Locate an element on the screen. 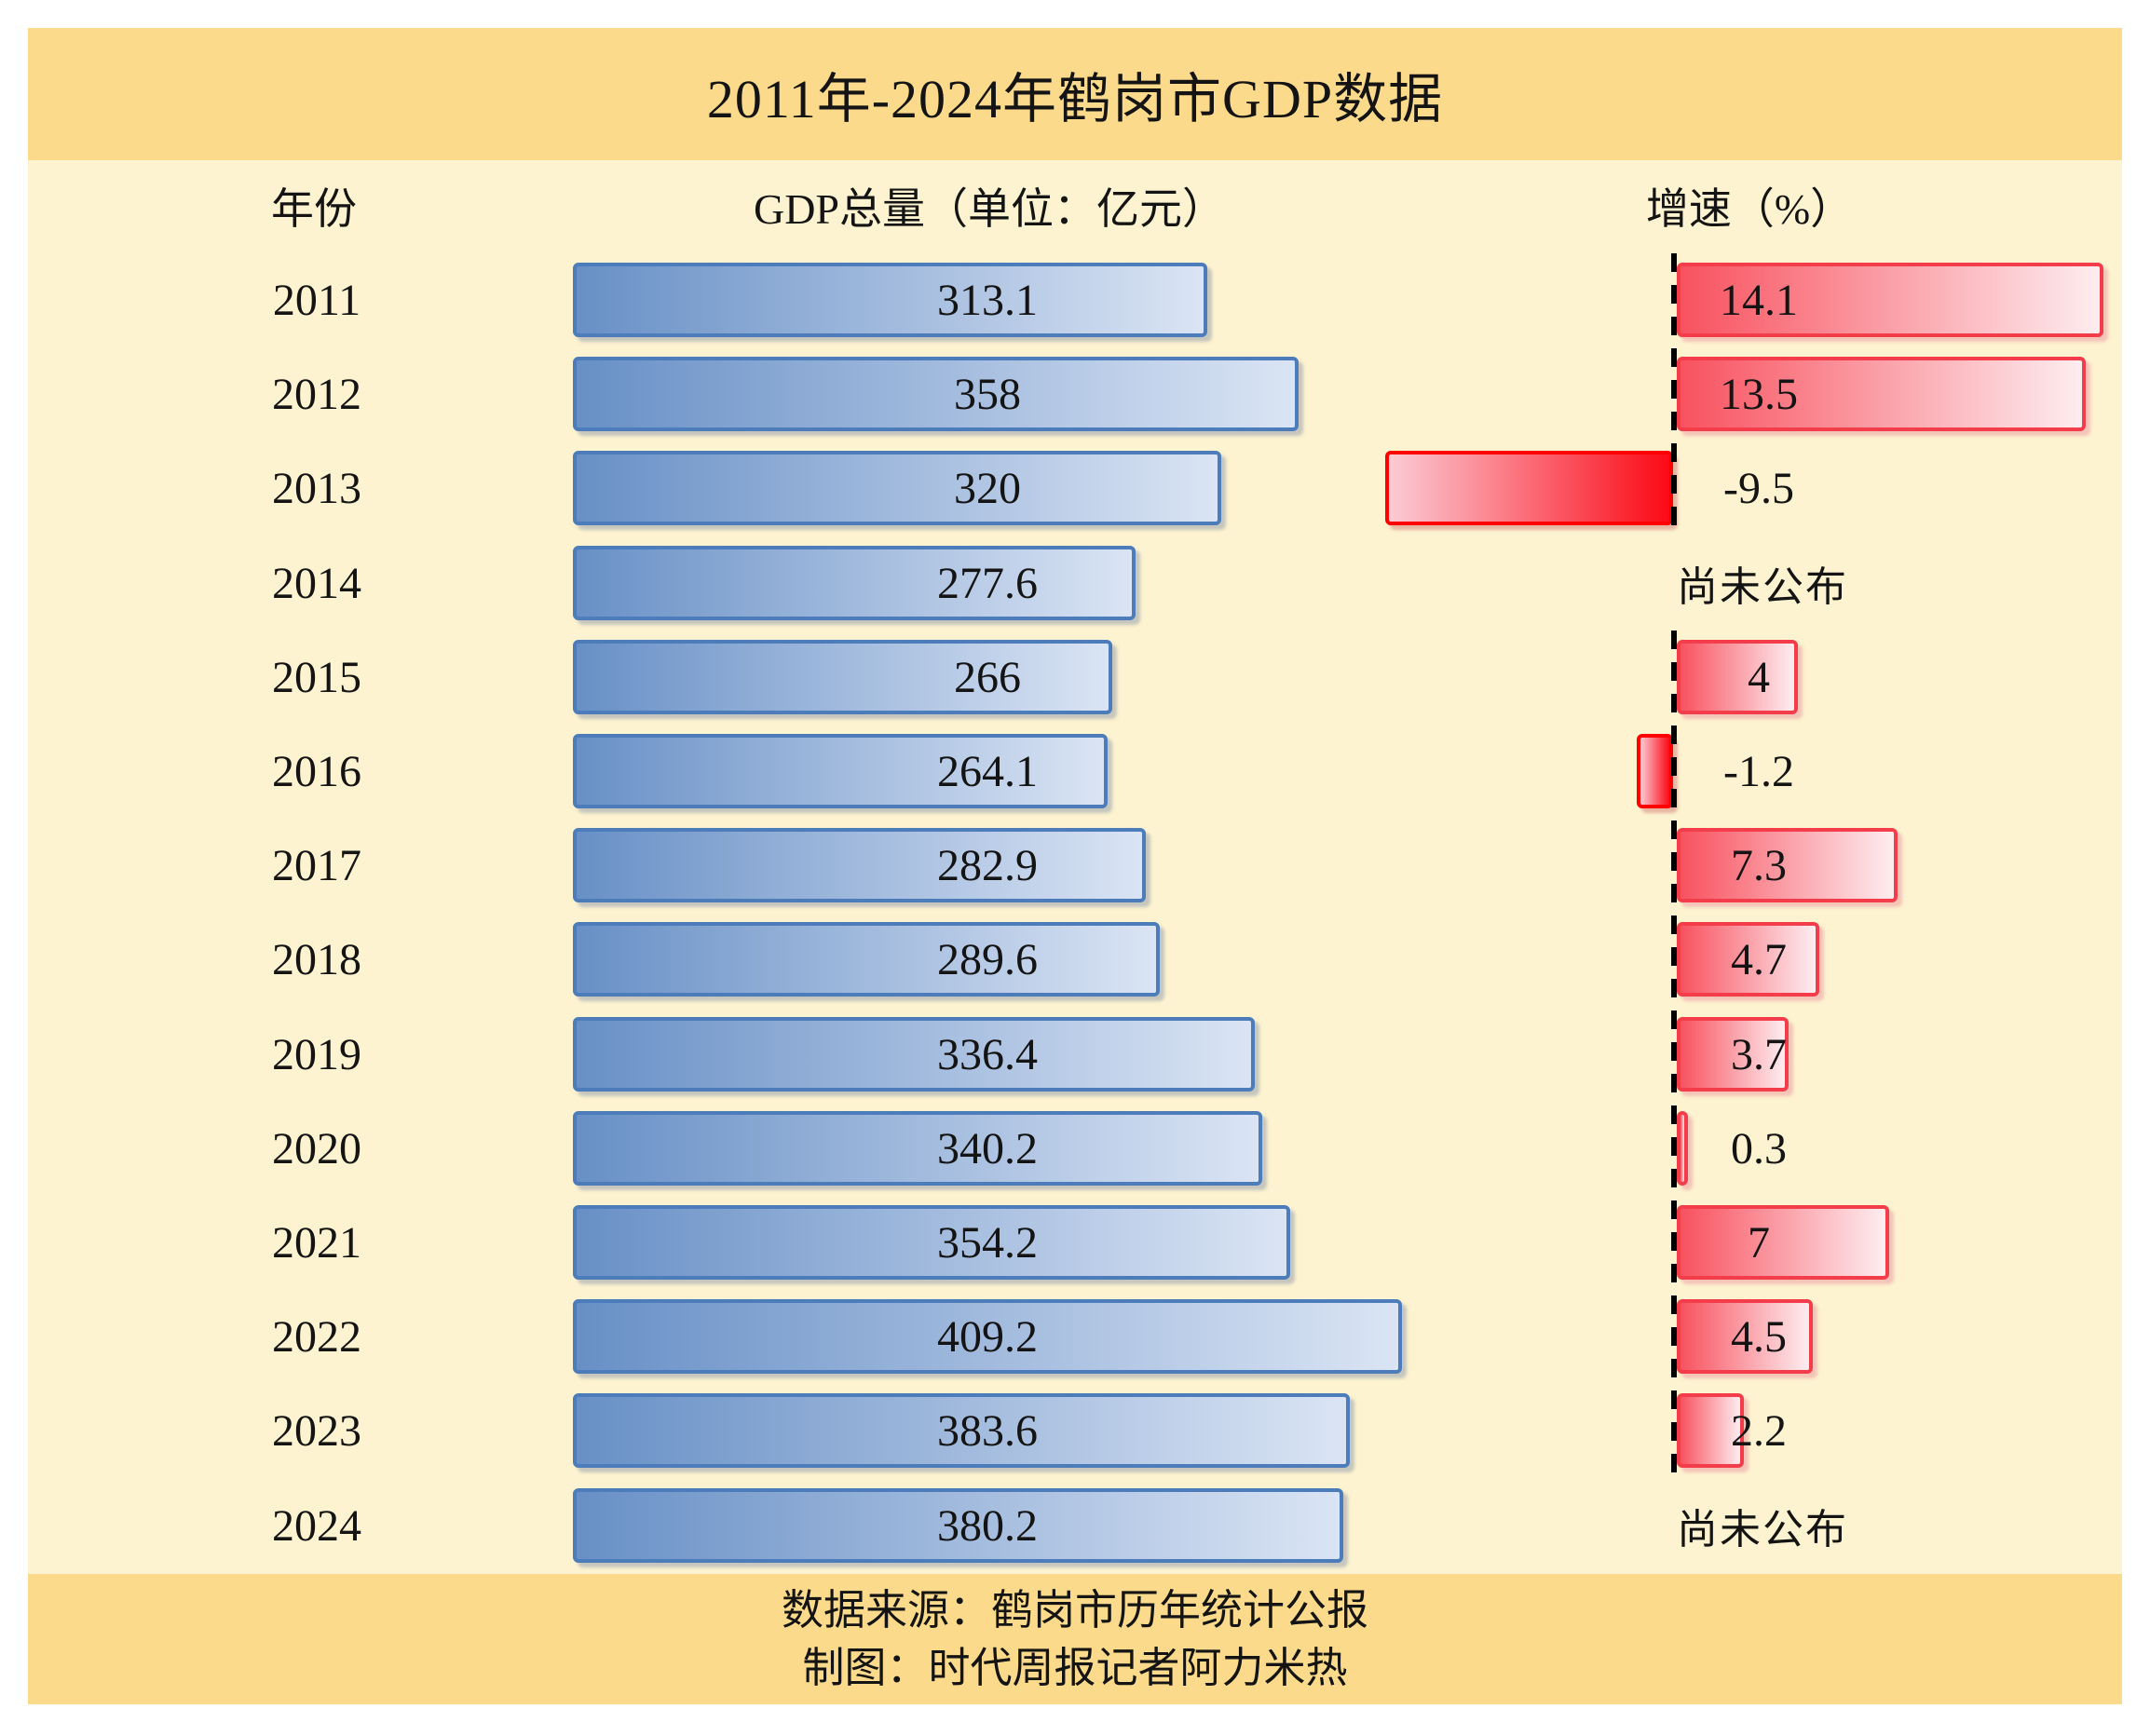  chart-row: 2021 354.2 7 is located at coordinates (1075, 1243).